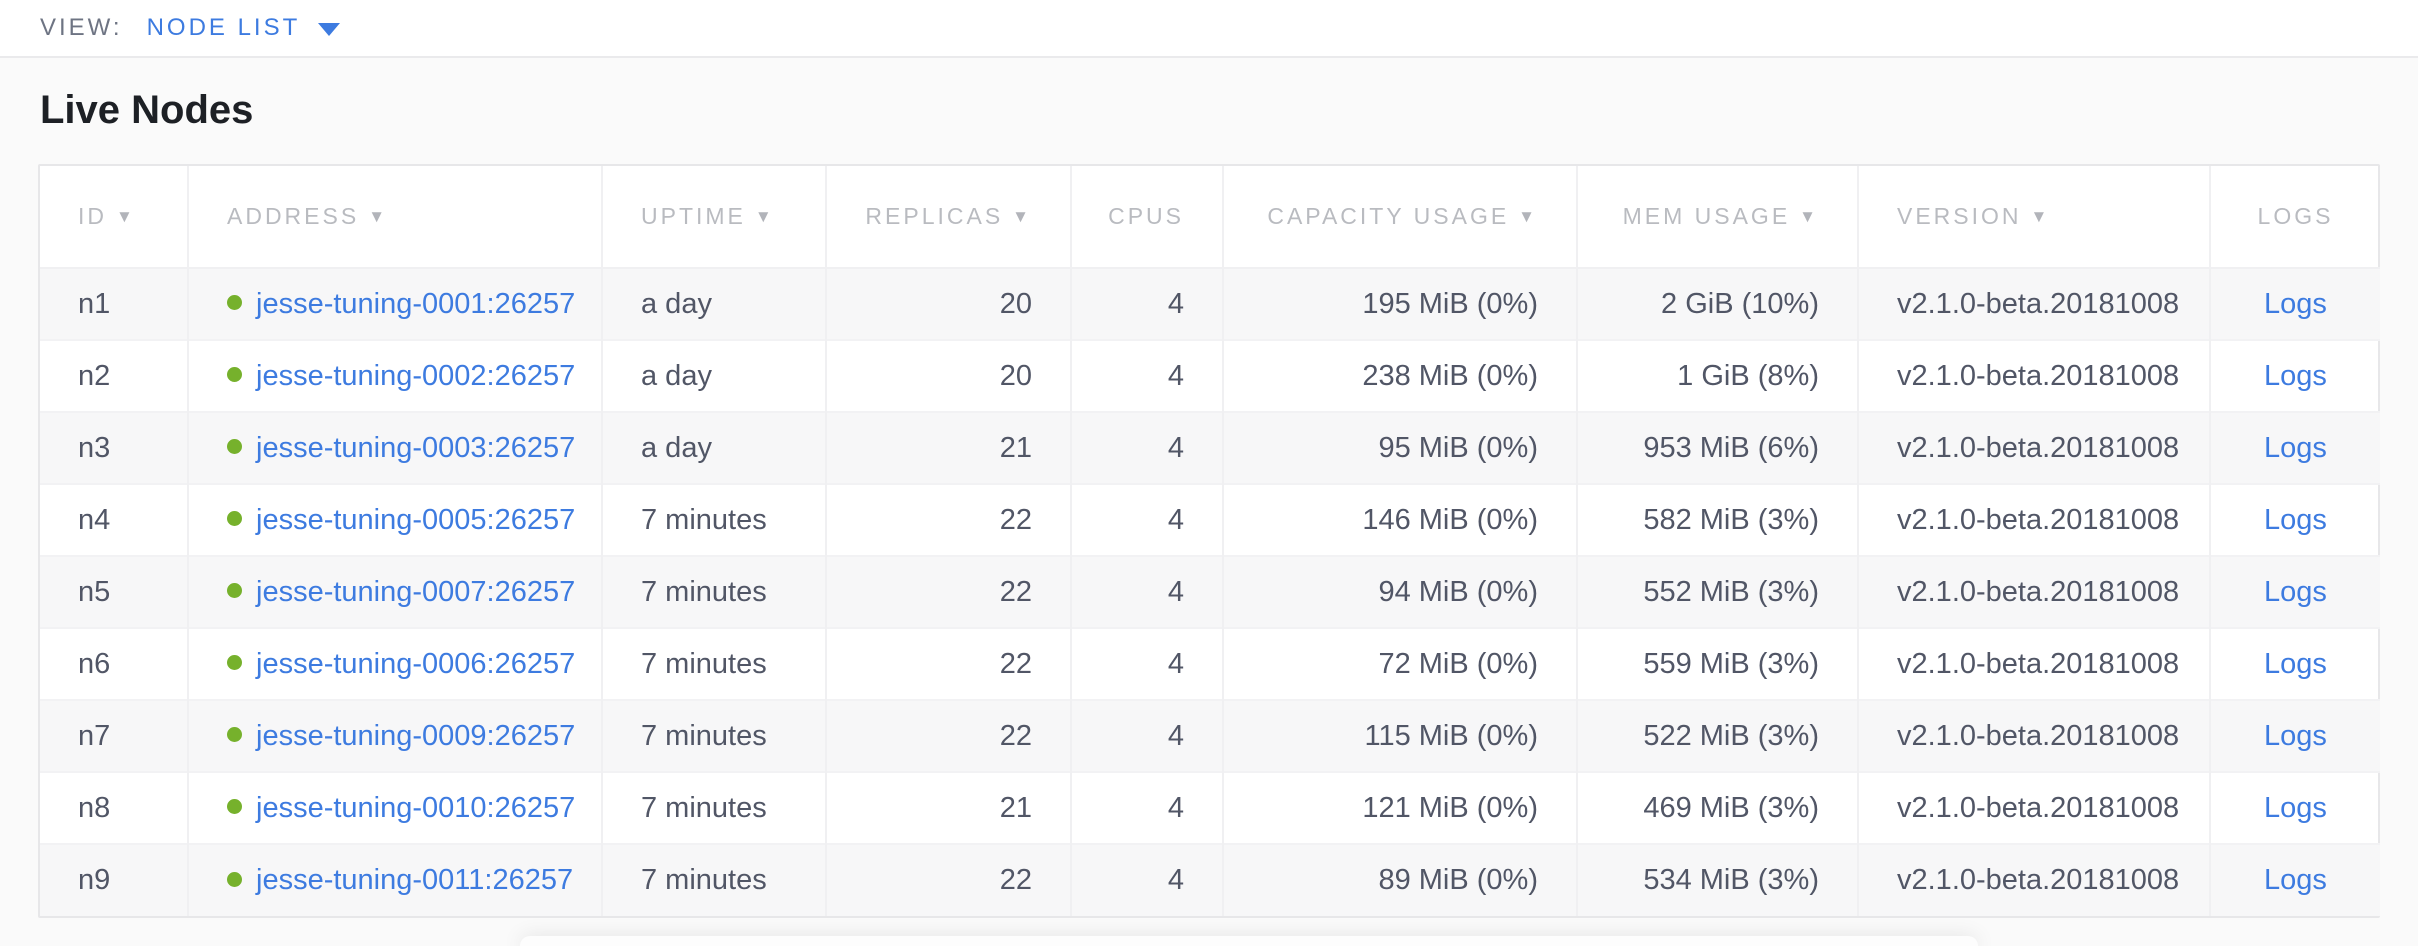 The height and width of the screenshot is (946, 2418). I want to click on node-address-link: jesse-tuning-0003:26257, so click(416, 447).